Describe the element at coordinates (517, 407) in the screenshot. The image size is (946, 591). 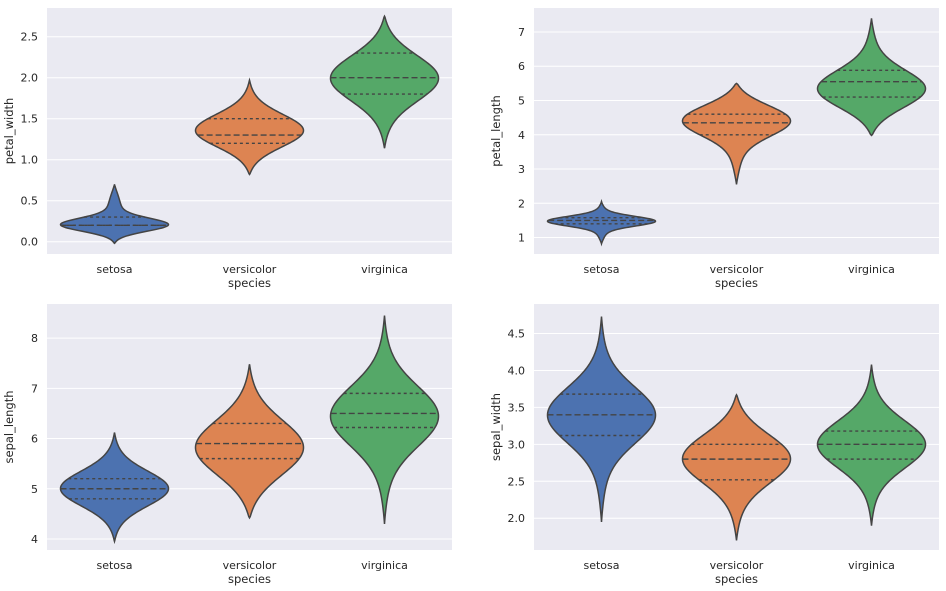
I see `y-tick-label: 3.5` at that location.